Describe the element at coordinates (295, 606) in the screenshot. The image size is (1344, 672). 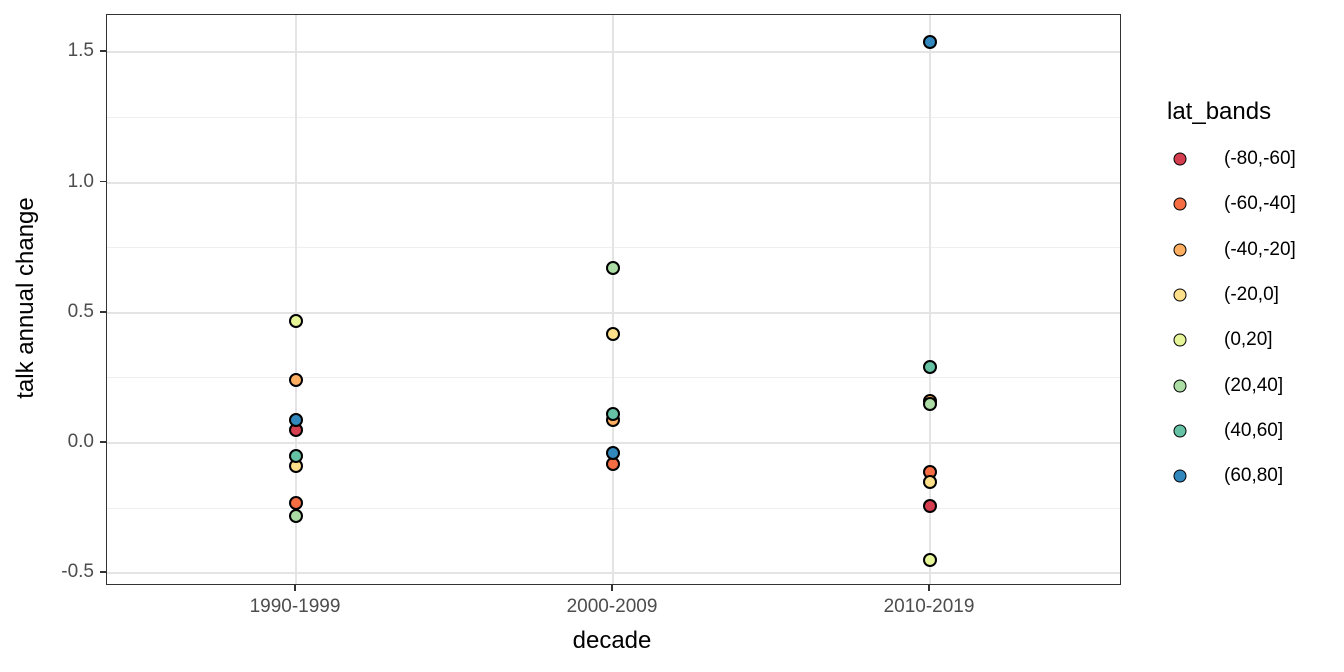
I see `x-tick-label: 1990-1999` at that location.